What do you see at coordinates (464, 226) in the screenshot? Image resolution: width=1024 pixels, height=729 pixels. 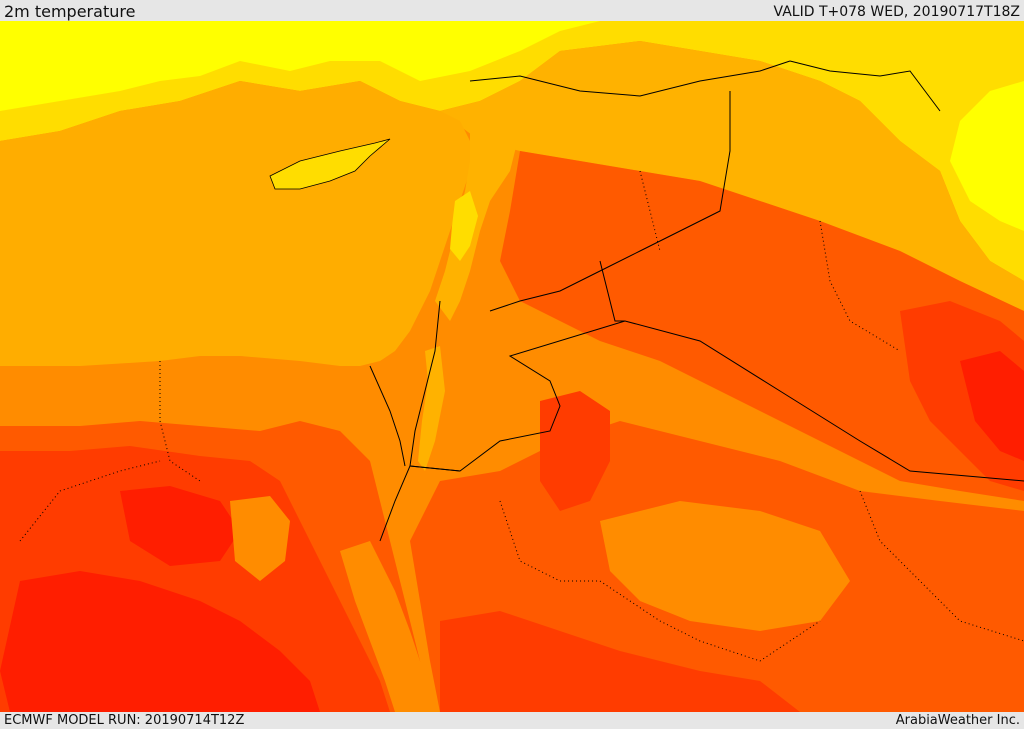 I see `lebanon-yellow` at bounding box center [464, 226].